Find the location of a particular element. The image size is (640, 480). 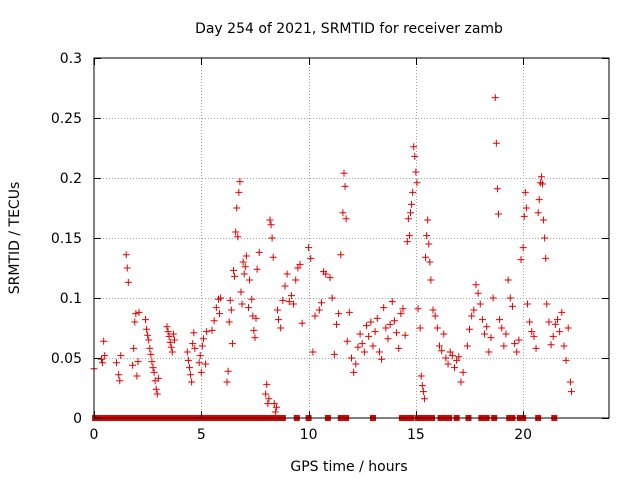

y-tick-label: 0.2 is located at coordinates (71, 179).